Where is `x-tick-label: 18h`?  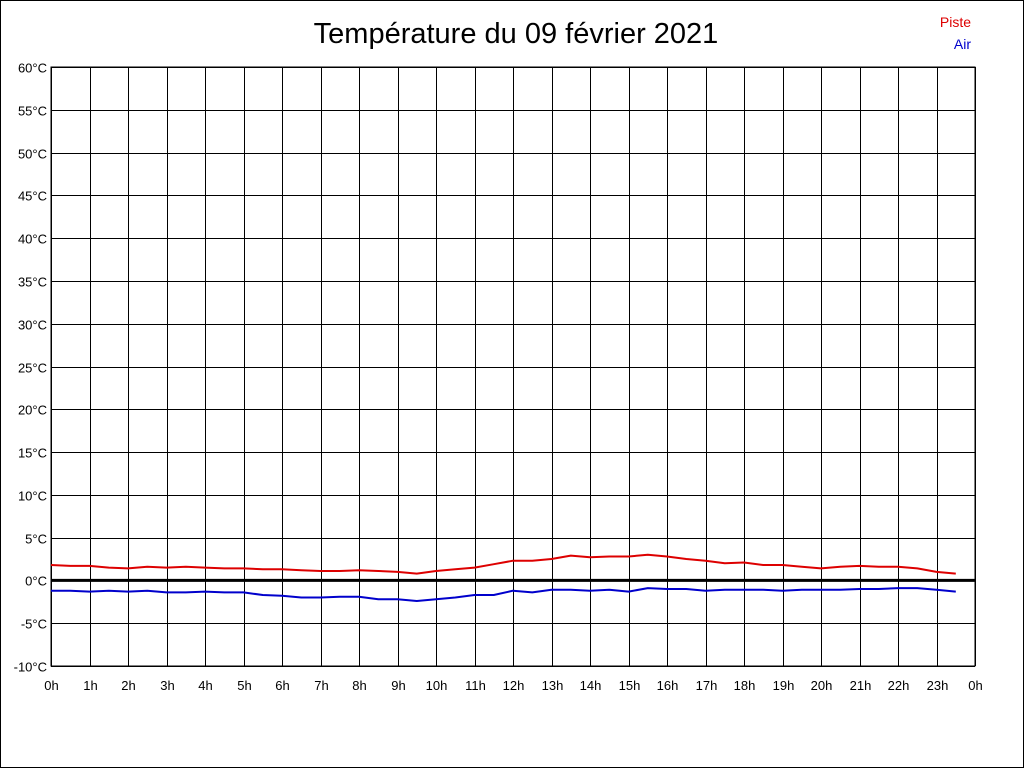
x-tick-label: 18h is located at coordinates (745, 685).